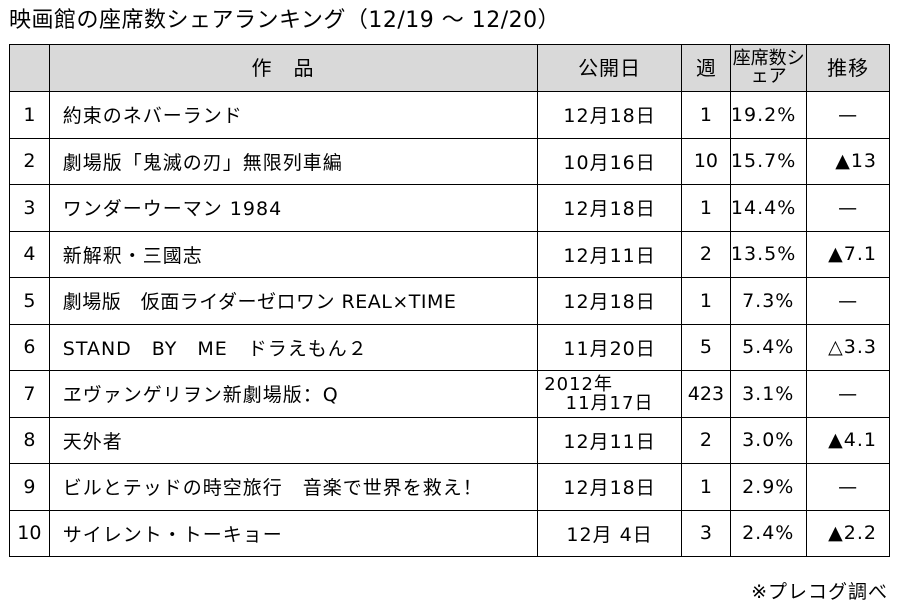 The width and height of the screenshot is (900, 613). I want to click on release-cell: 10月16日, so click(609, 161).